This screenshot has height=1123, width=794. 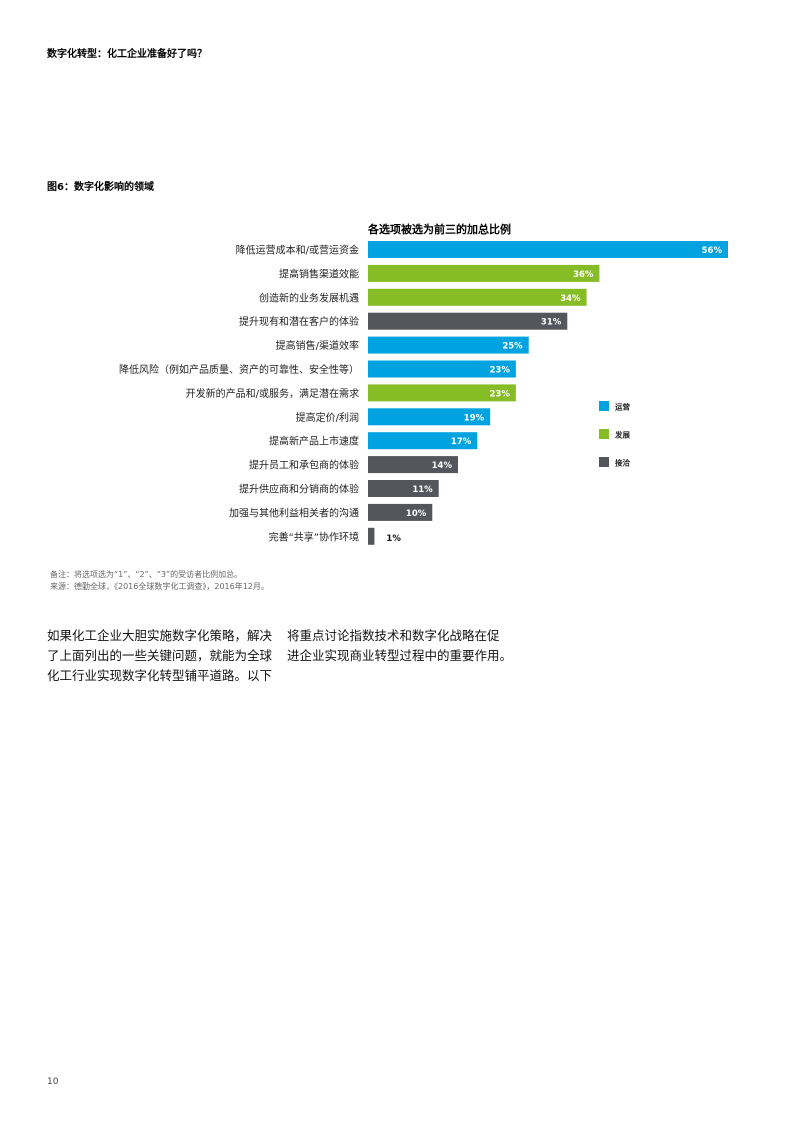 I want to click on paragraph-line: 了上面列出的一些关键问题，就能为全球, so click(x=160, y=655).